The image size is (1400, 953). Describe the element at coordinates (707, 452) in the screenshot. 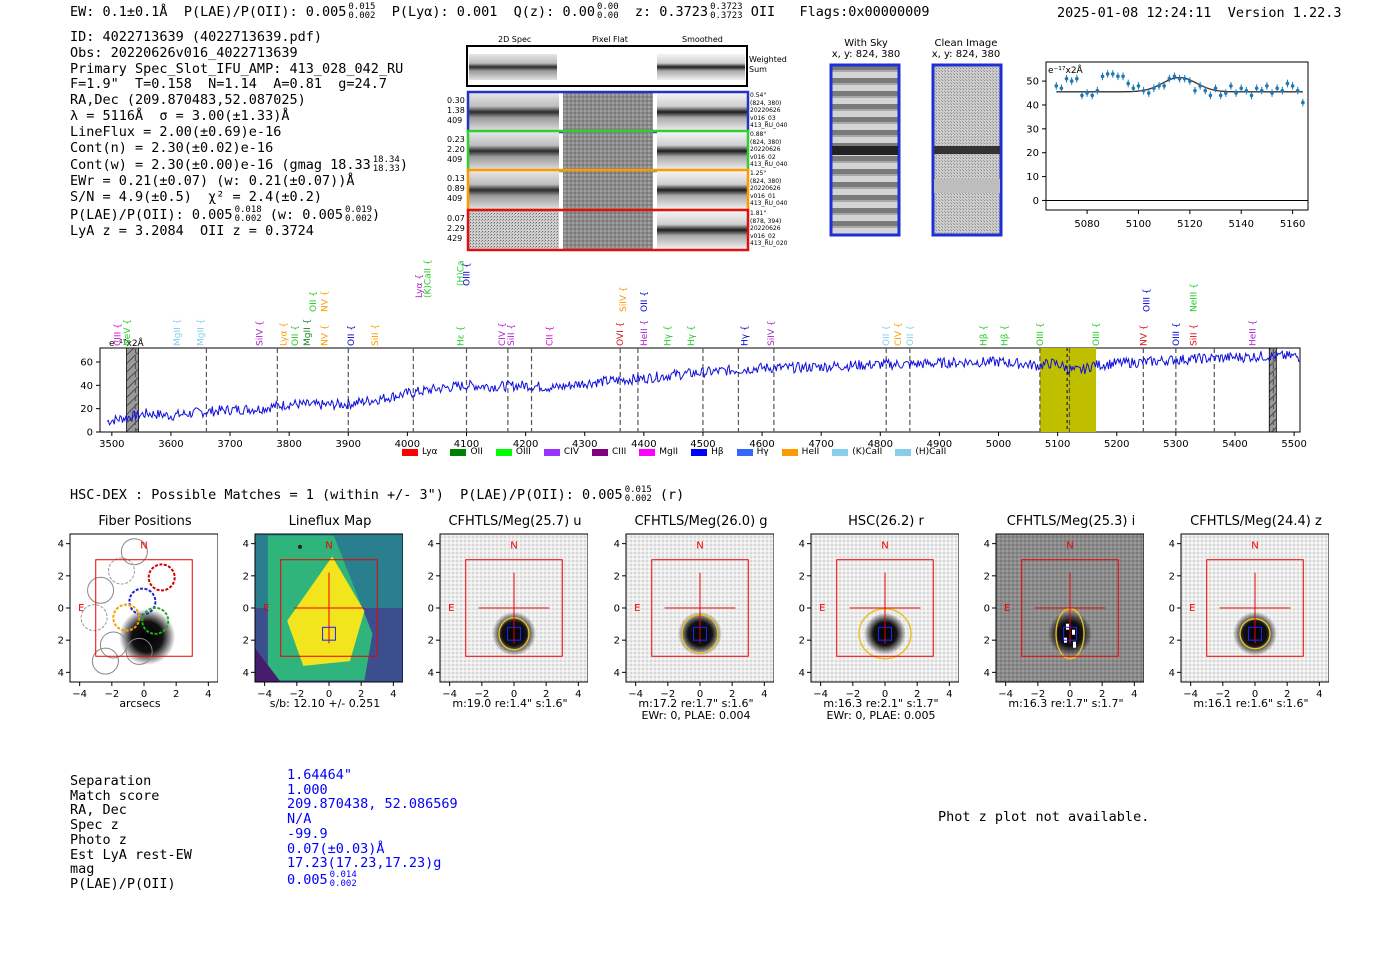

I see `legend-entry: Hβ` at that location.